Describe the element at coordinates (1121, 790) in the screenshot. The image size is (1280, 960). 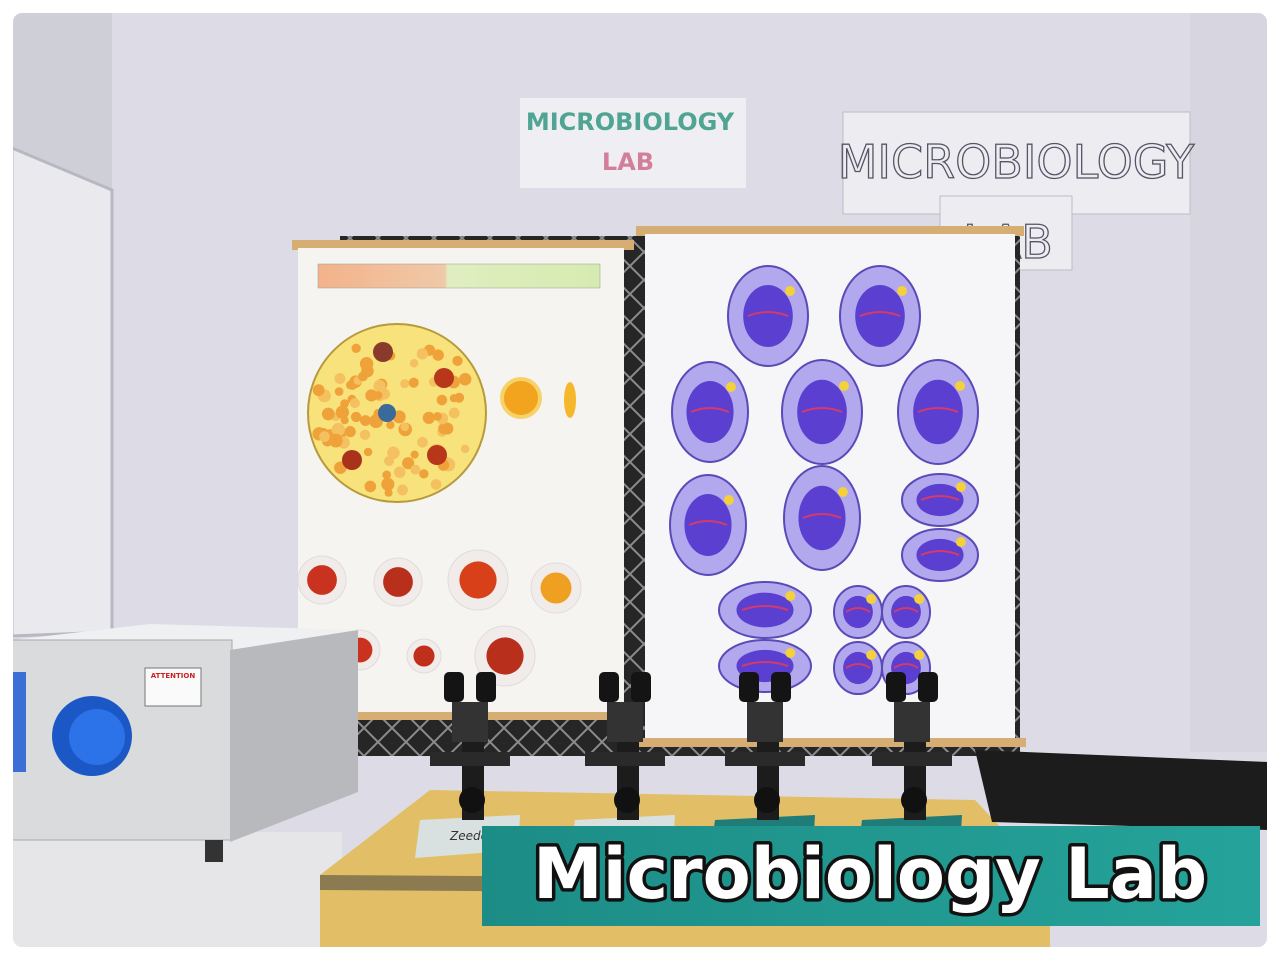
I see `tray` at that location.